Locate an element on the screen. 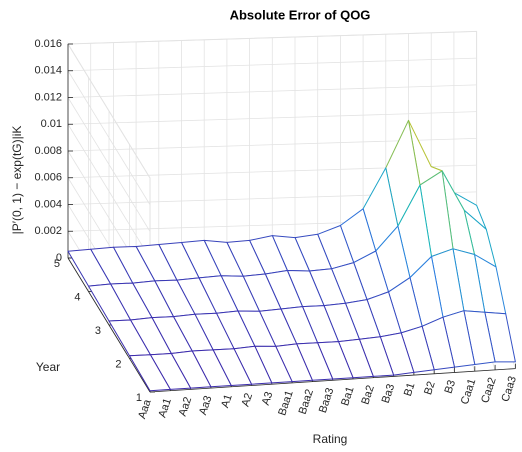 Image resolution: width=522 pixels, height=452 pixels. x-tick-label: Caa2 is located at coordinates (489, 390).